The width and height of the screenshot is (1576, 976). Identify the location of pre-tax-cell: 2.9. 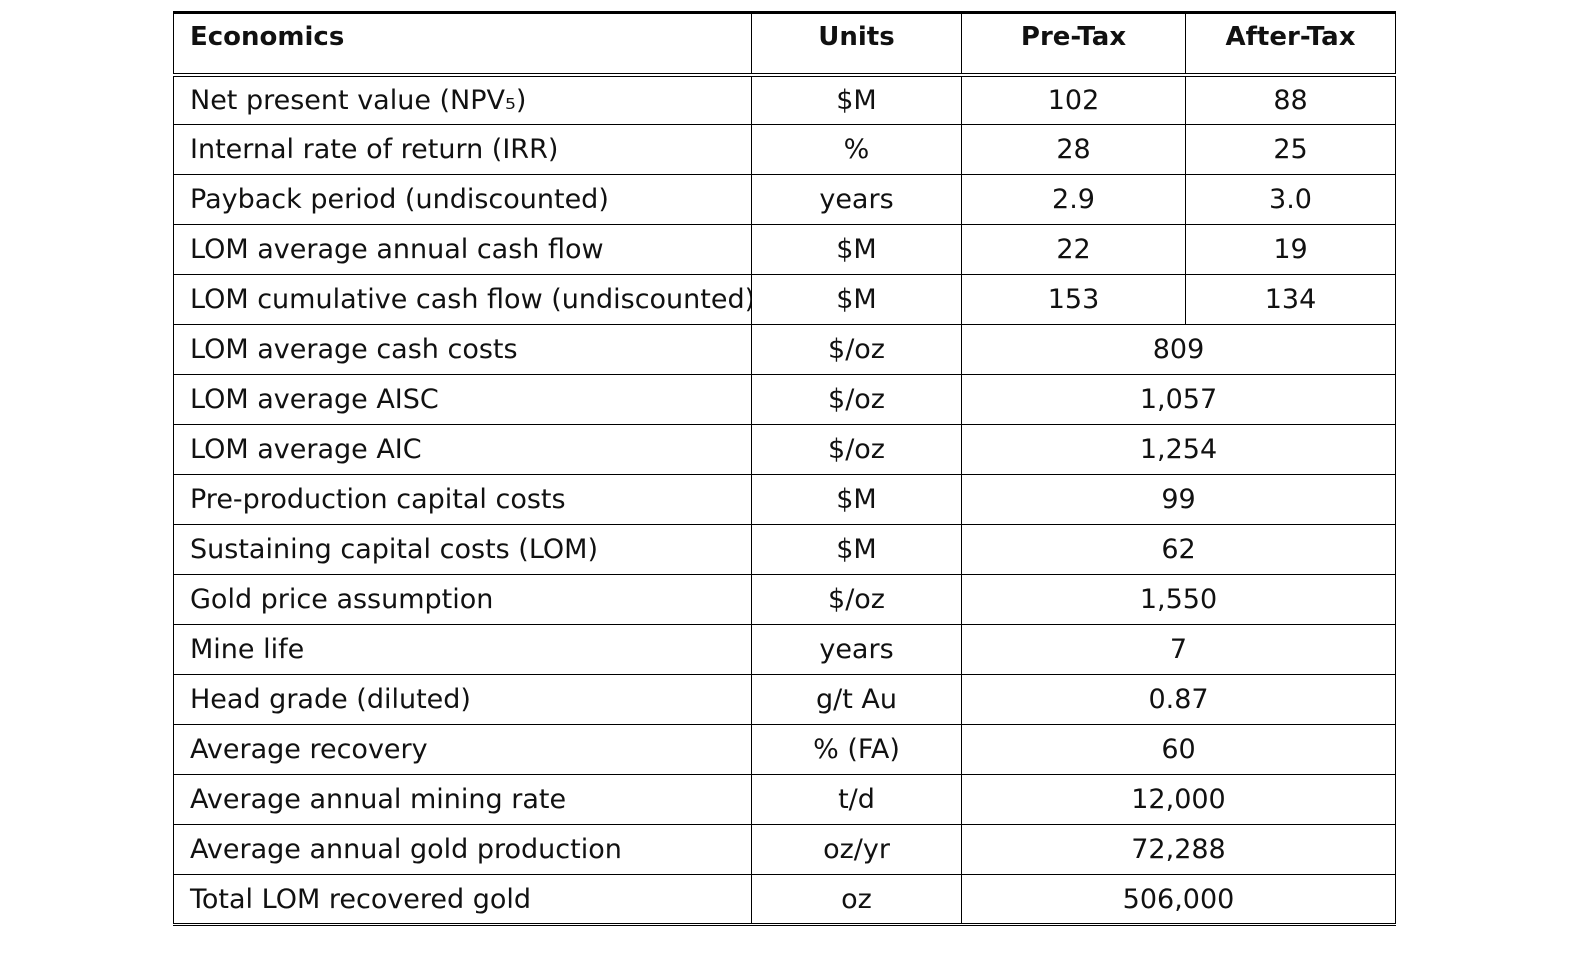
(1073, 199).